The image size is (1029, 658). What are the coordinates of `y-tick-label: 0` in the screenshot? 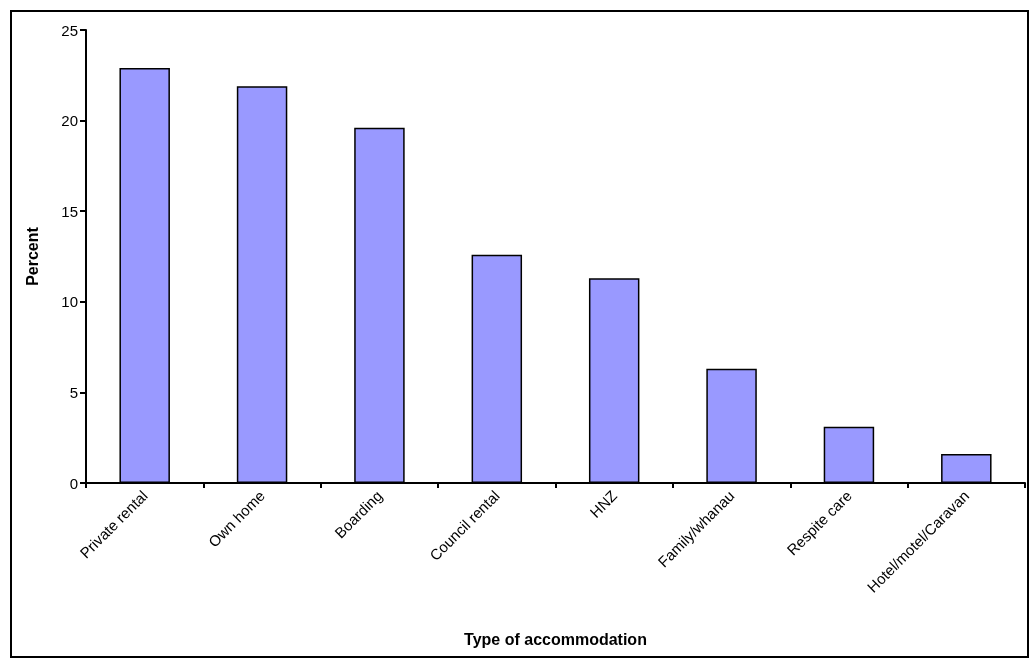 It's located at (73, 483).